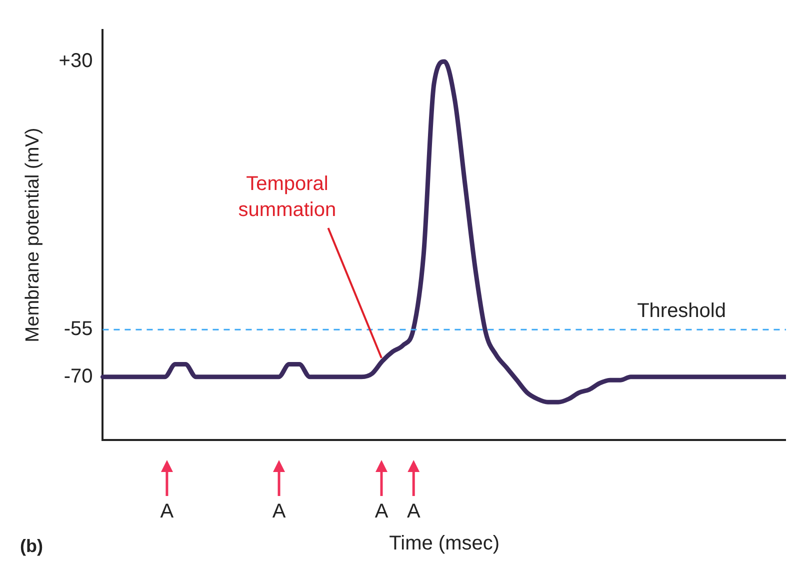 The image size is (794, 568). What do you see at coordinates (75, 61) in the screenshot?
I see `y-tick-label: +30` at bounding box center [75, 61].